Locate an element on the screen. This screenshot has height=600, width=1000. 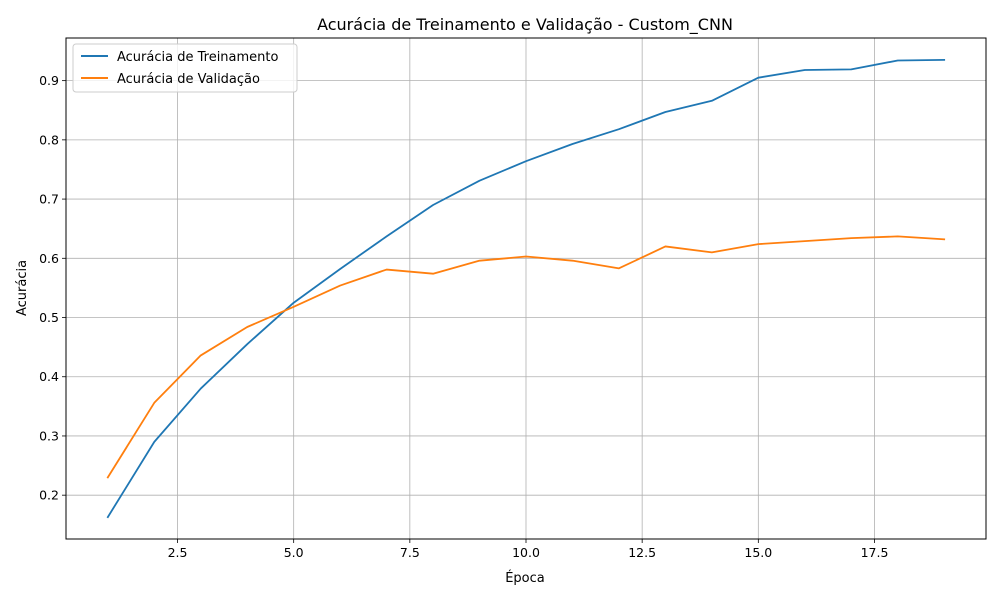
x-tick-label: 5.0 is located at coordinates (294, 552).